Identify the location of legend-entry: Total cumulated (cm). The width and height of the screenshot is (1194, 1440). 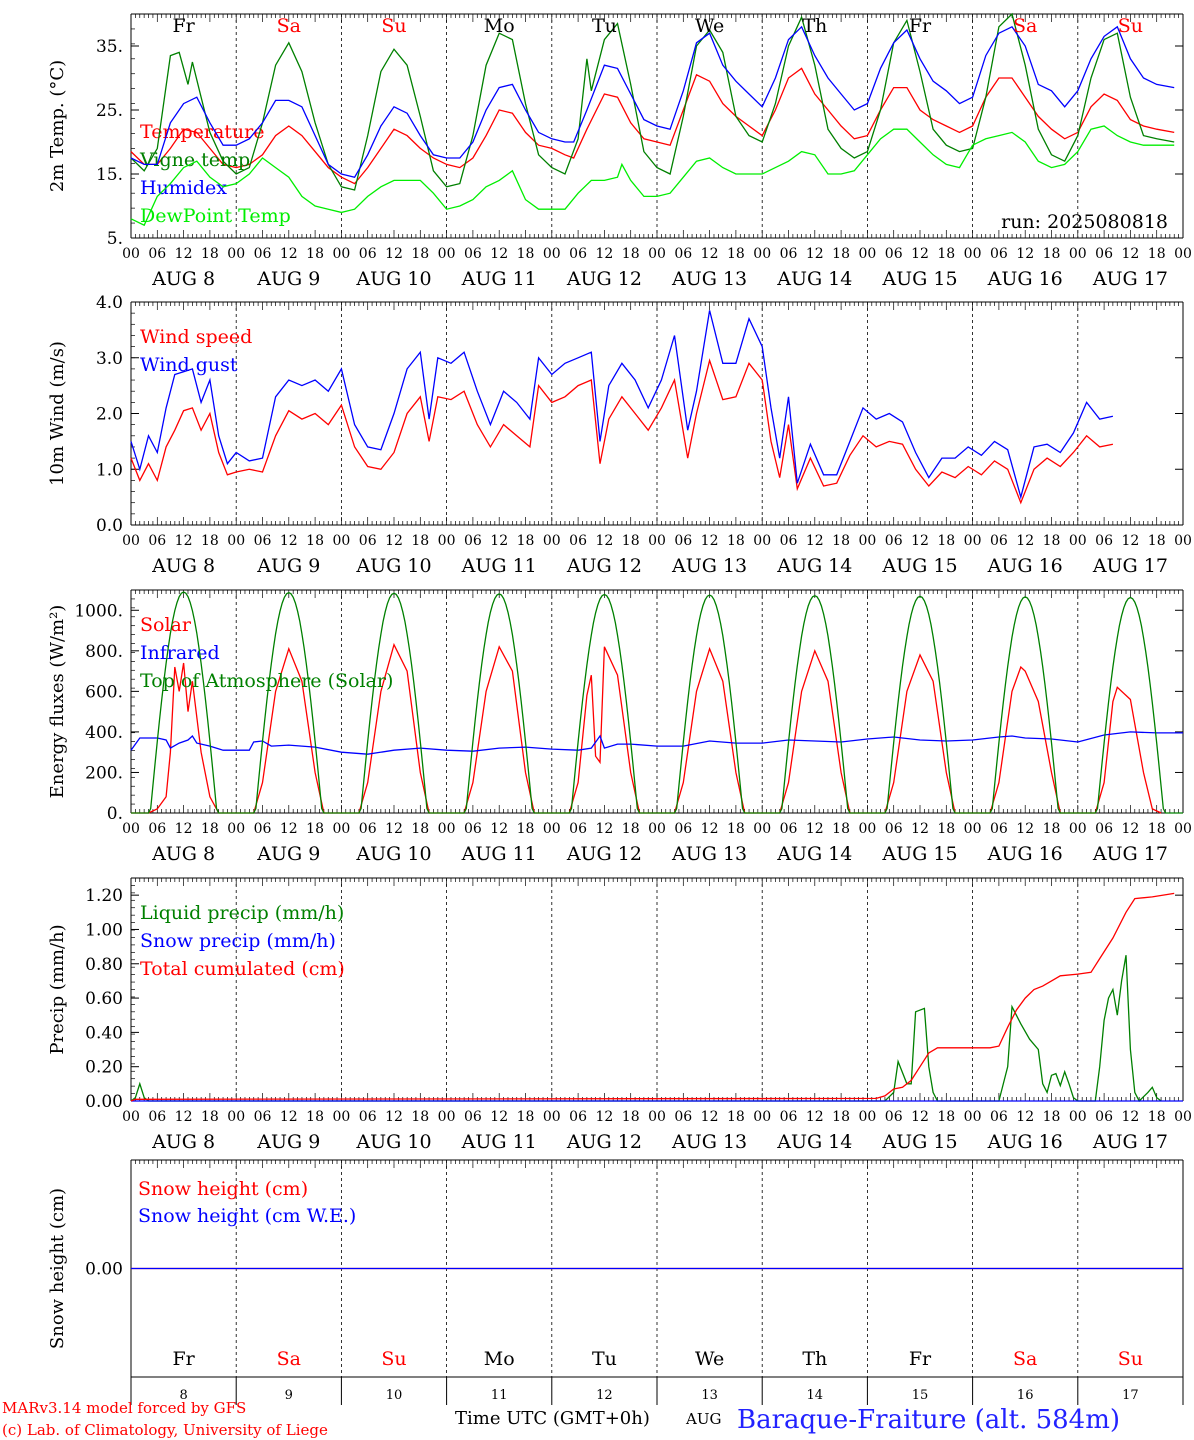
(242, 969).